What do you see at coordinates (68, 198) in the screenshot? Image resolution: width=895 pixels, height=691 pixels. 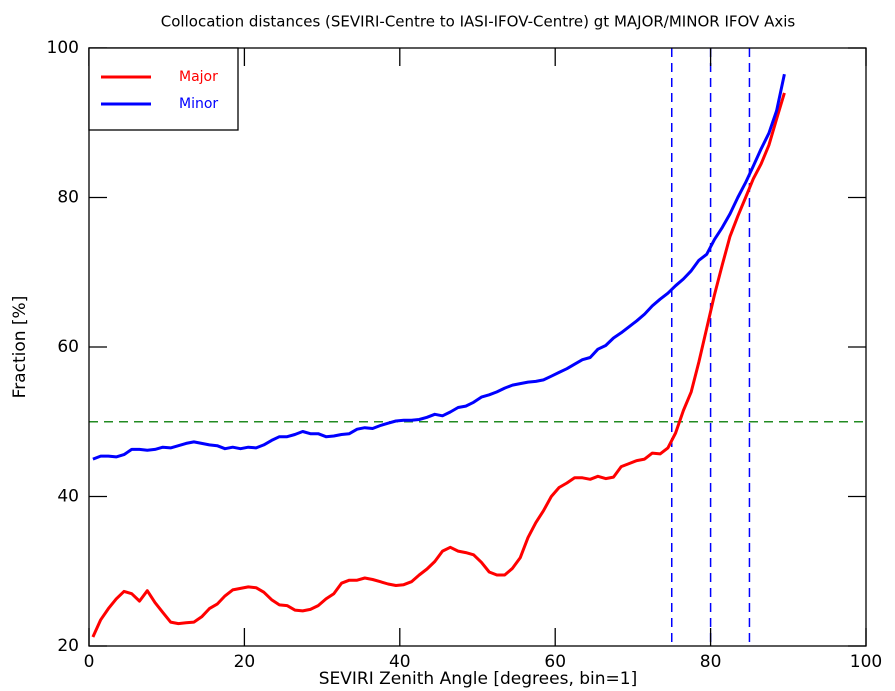 I see `y-tick-label: 80` at bounding box center [68, 198].